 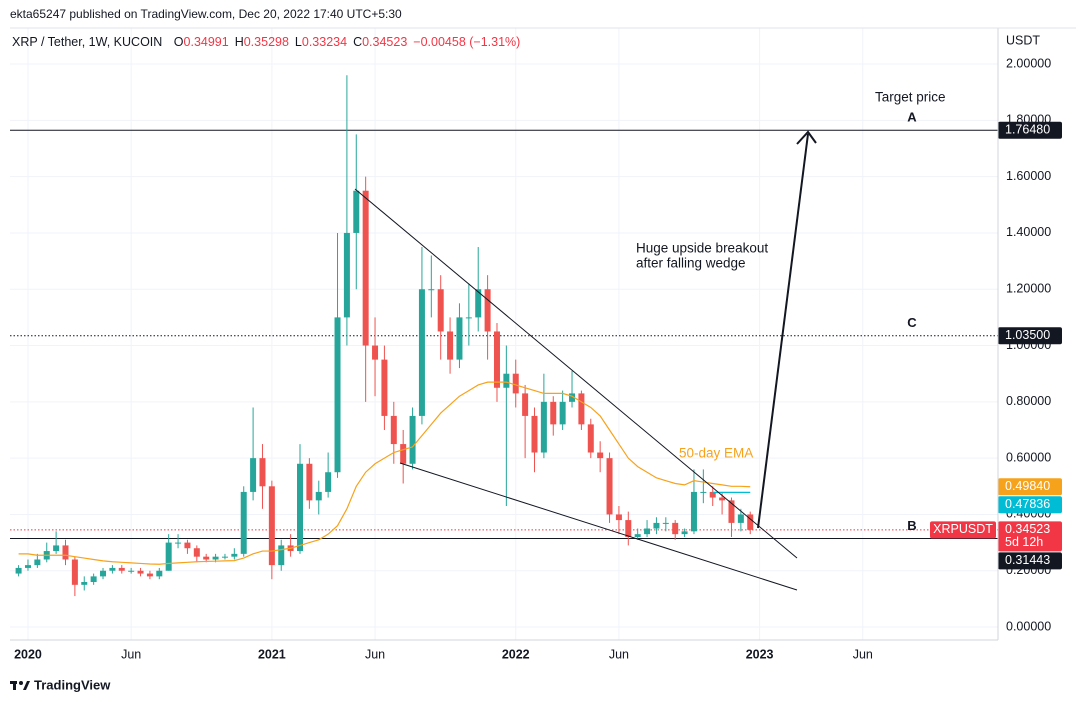 What do you see at coordinates (598, 526) in the screenshot?
I see `wedge-lower-line` at bounding box center [598, 526].